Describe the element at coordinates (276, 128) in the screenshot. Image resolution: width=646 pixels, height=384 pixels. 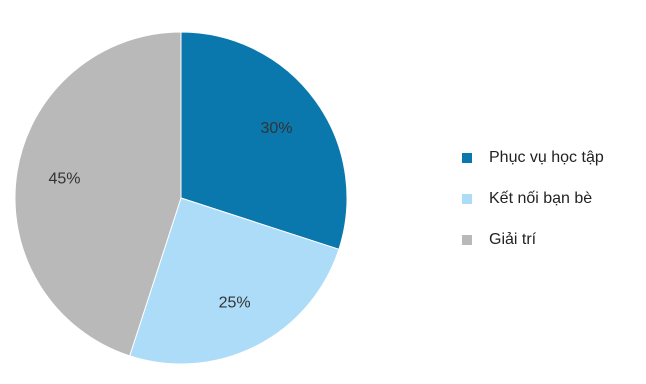
I see `slice-value-label: 30%` at that location.